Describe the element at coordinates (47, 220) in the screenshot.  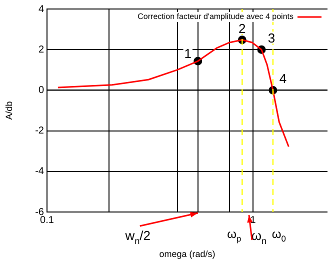
I see `x-tick-label: 0.1` at that location.